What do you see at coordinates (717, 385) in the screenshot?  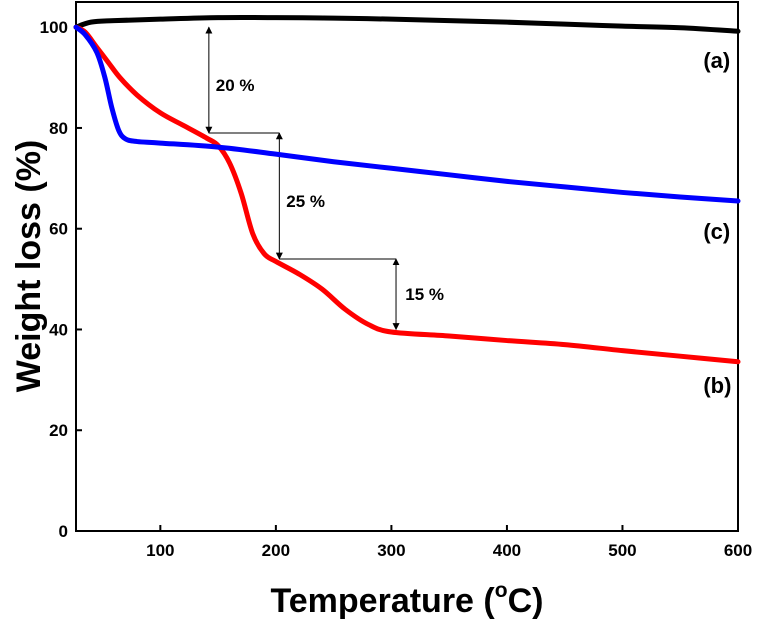 I see `curve-label-b: (b)` at bounding box center [717, 385].